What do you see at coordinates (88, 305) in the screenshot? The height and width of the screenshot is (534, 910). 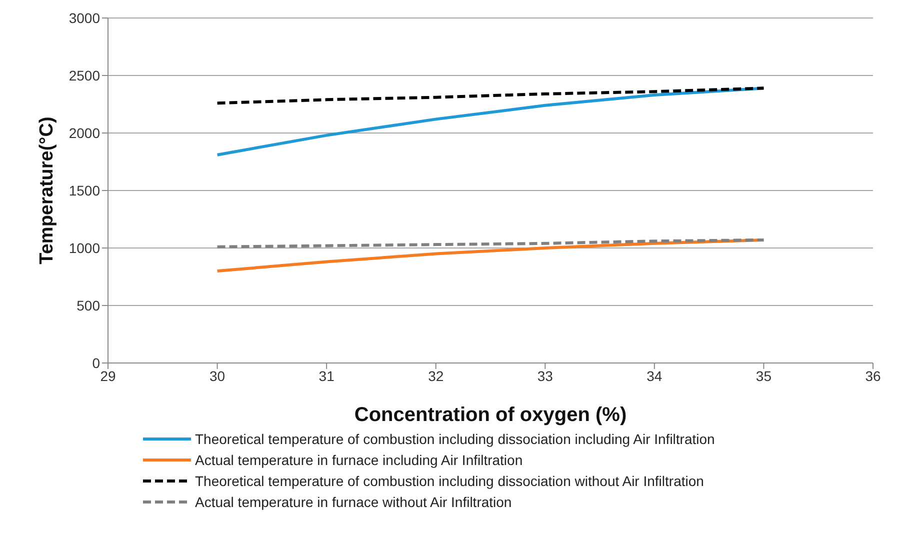 I see `y-tick-label: 500` at bounding box center [88, 305].